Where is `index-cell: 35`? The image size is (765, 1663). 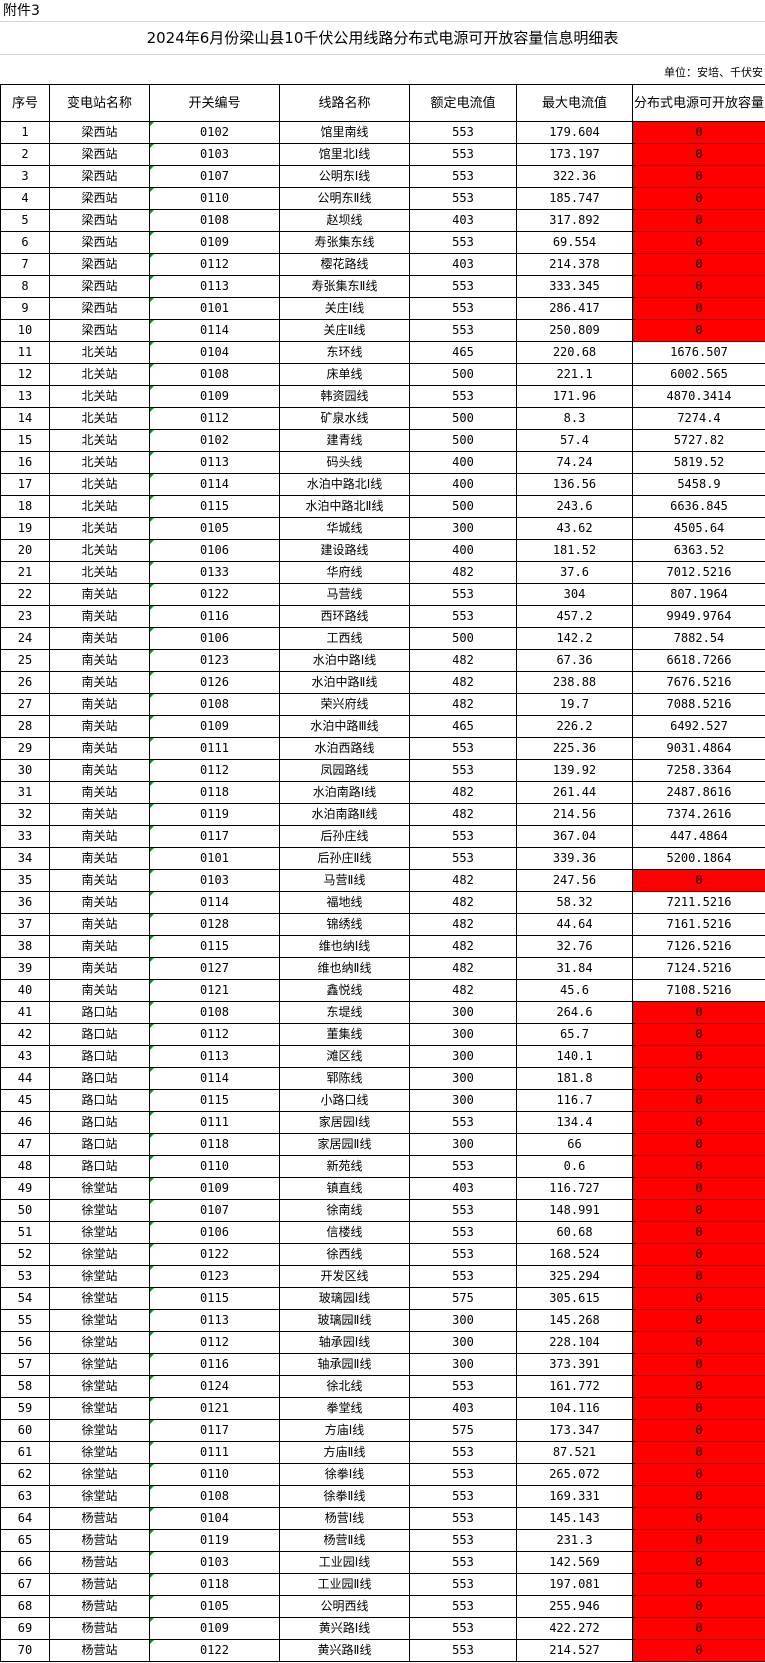 index-cell: 35 is located at coordinates (25, 880).